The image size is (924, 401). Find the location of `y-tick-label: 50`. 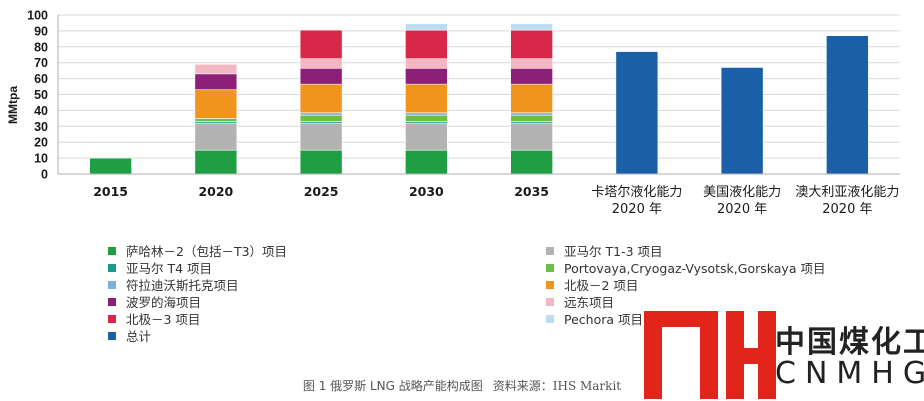

y-tick-label: 50 is located at coordinates (41, 95).